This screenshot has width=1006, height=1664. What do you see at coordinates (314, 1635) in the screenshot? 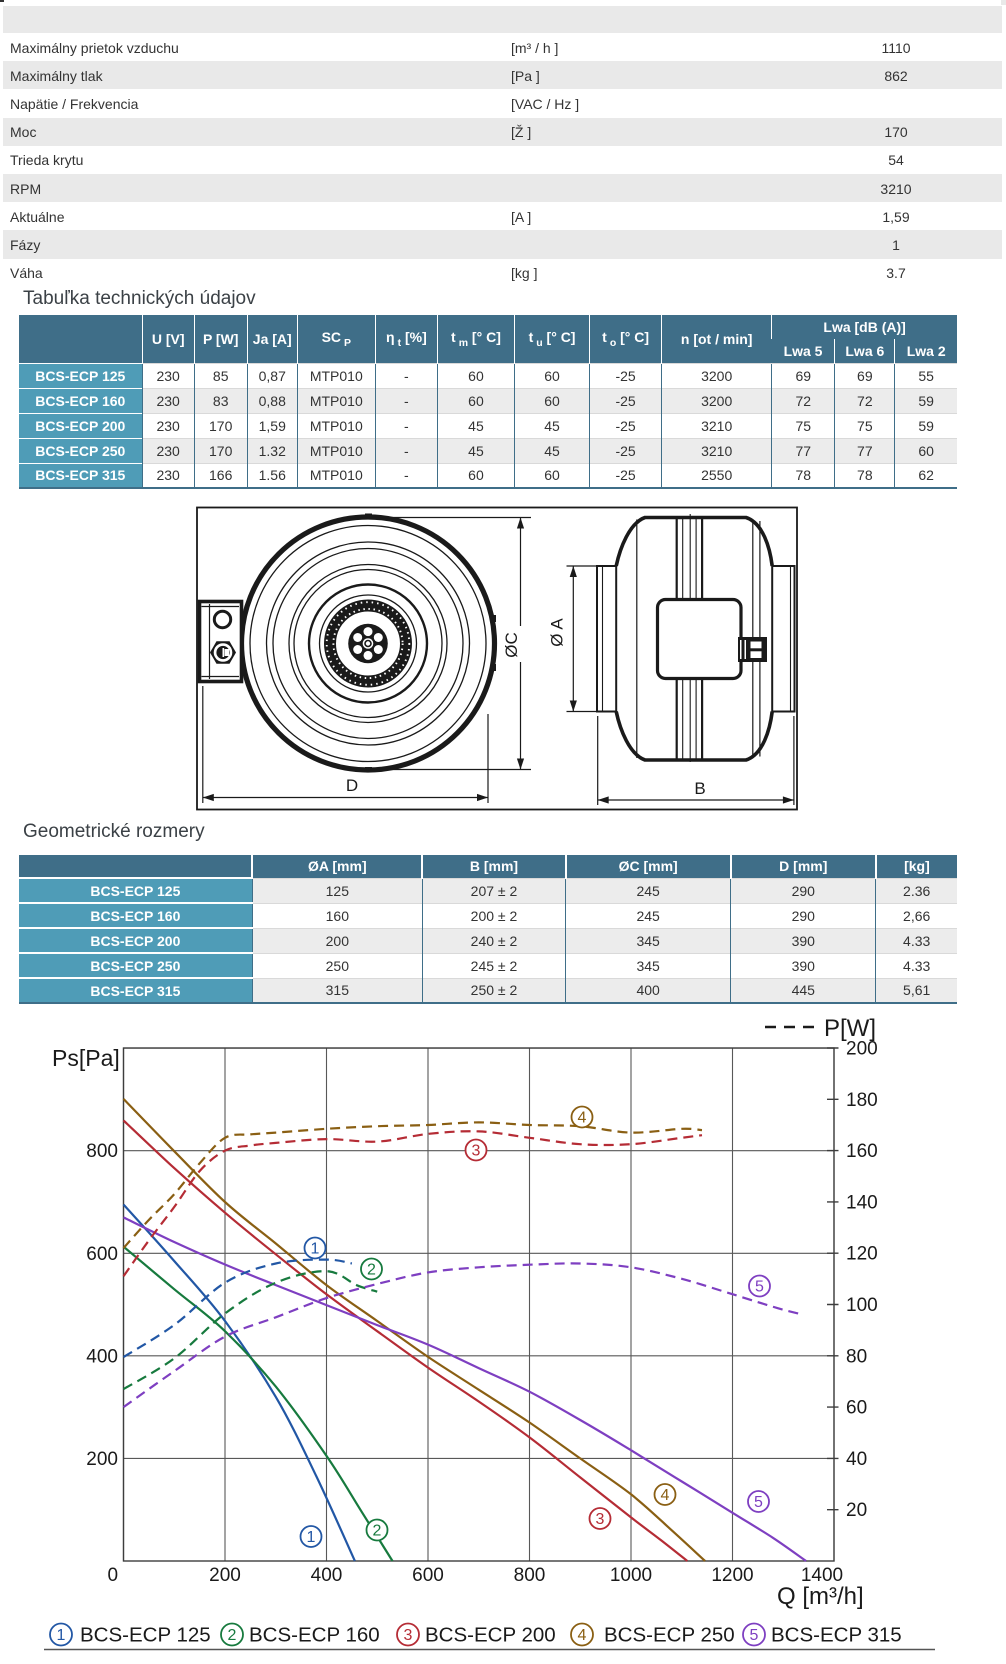
I see `svg-text: BCS-ECP 160` at bounding box center [314, 1635].